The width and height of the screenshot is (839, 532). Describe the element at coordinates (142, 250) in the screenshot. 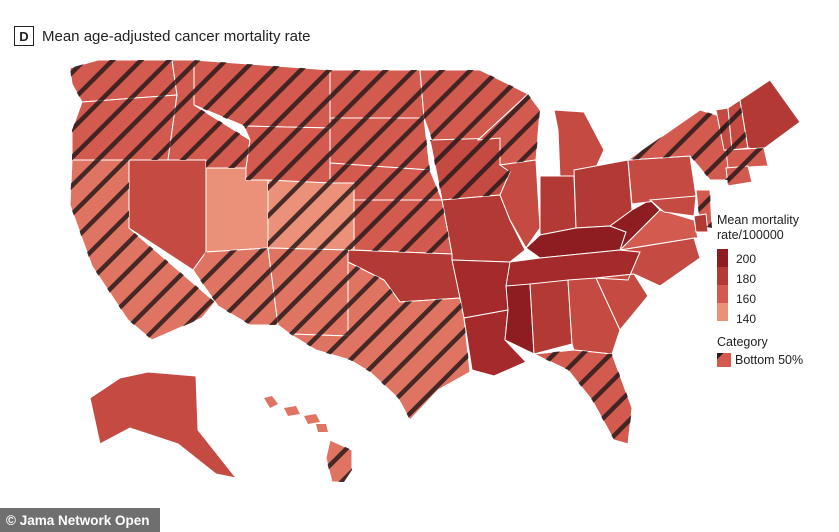

I see `hatch-ca` at that location.